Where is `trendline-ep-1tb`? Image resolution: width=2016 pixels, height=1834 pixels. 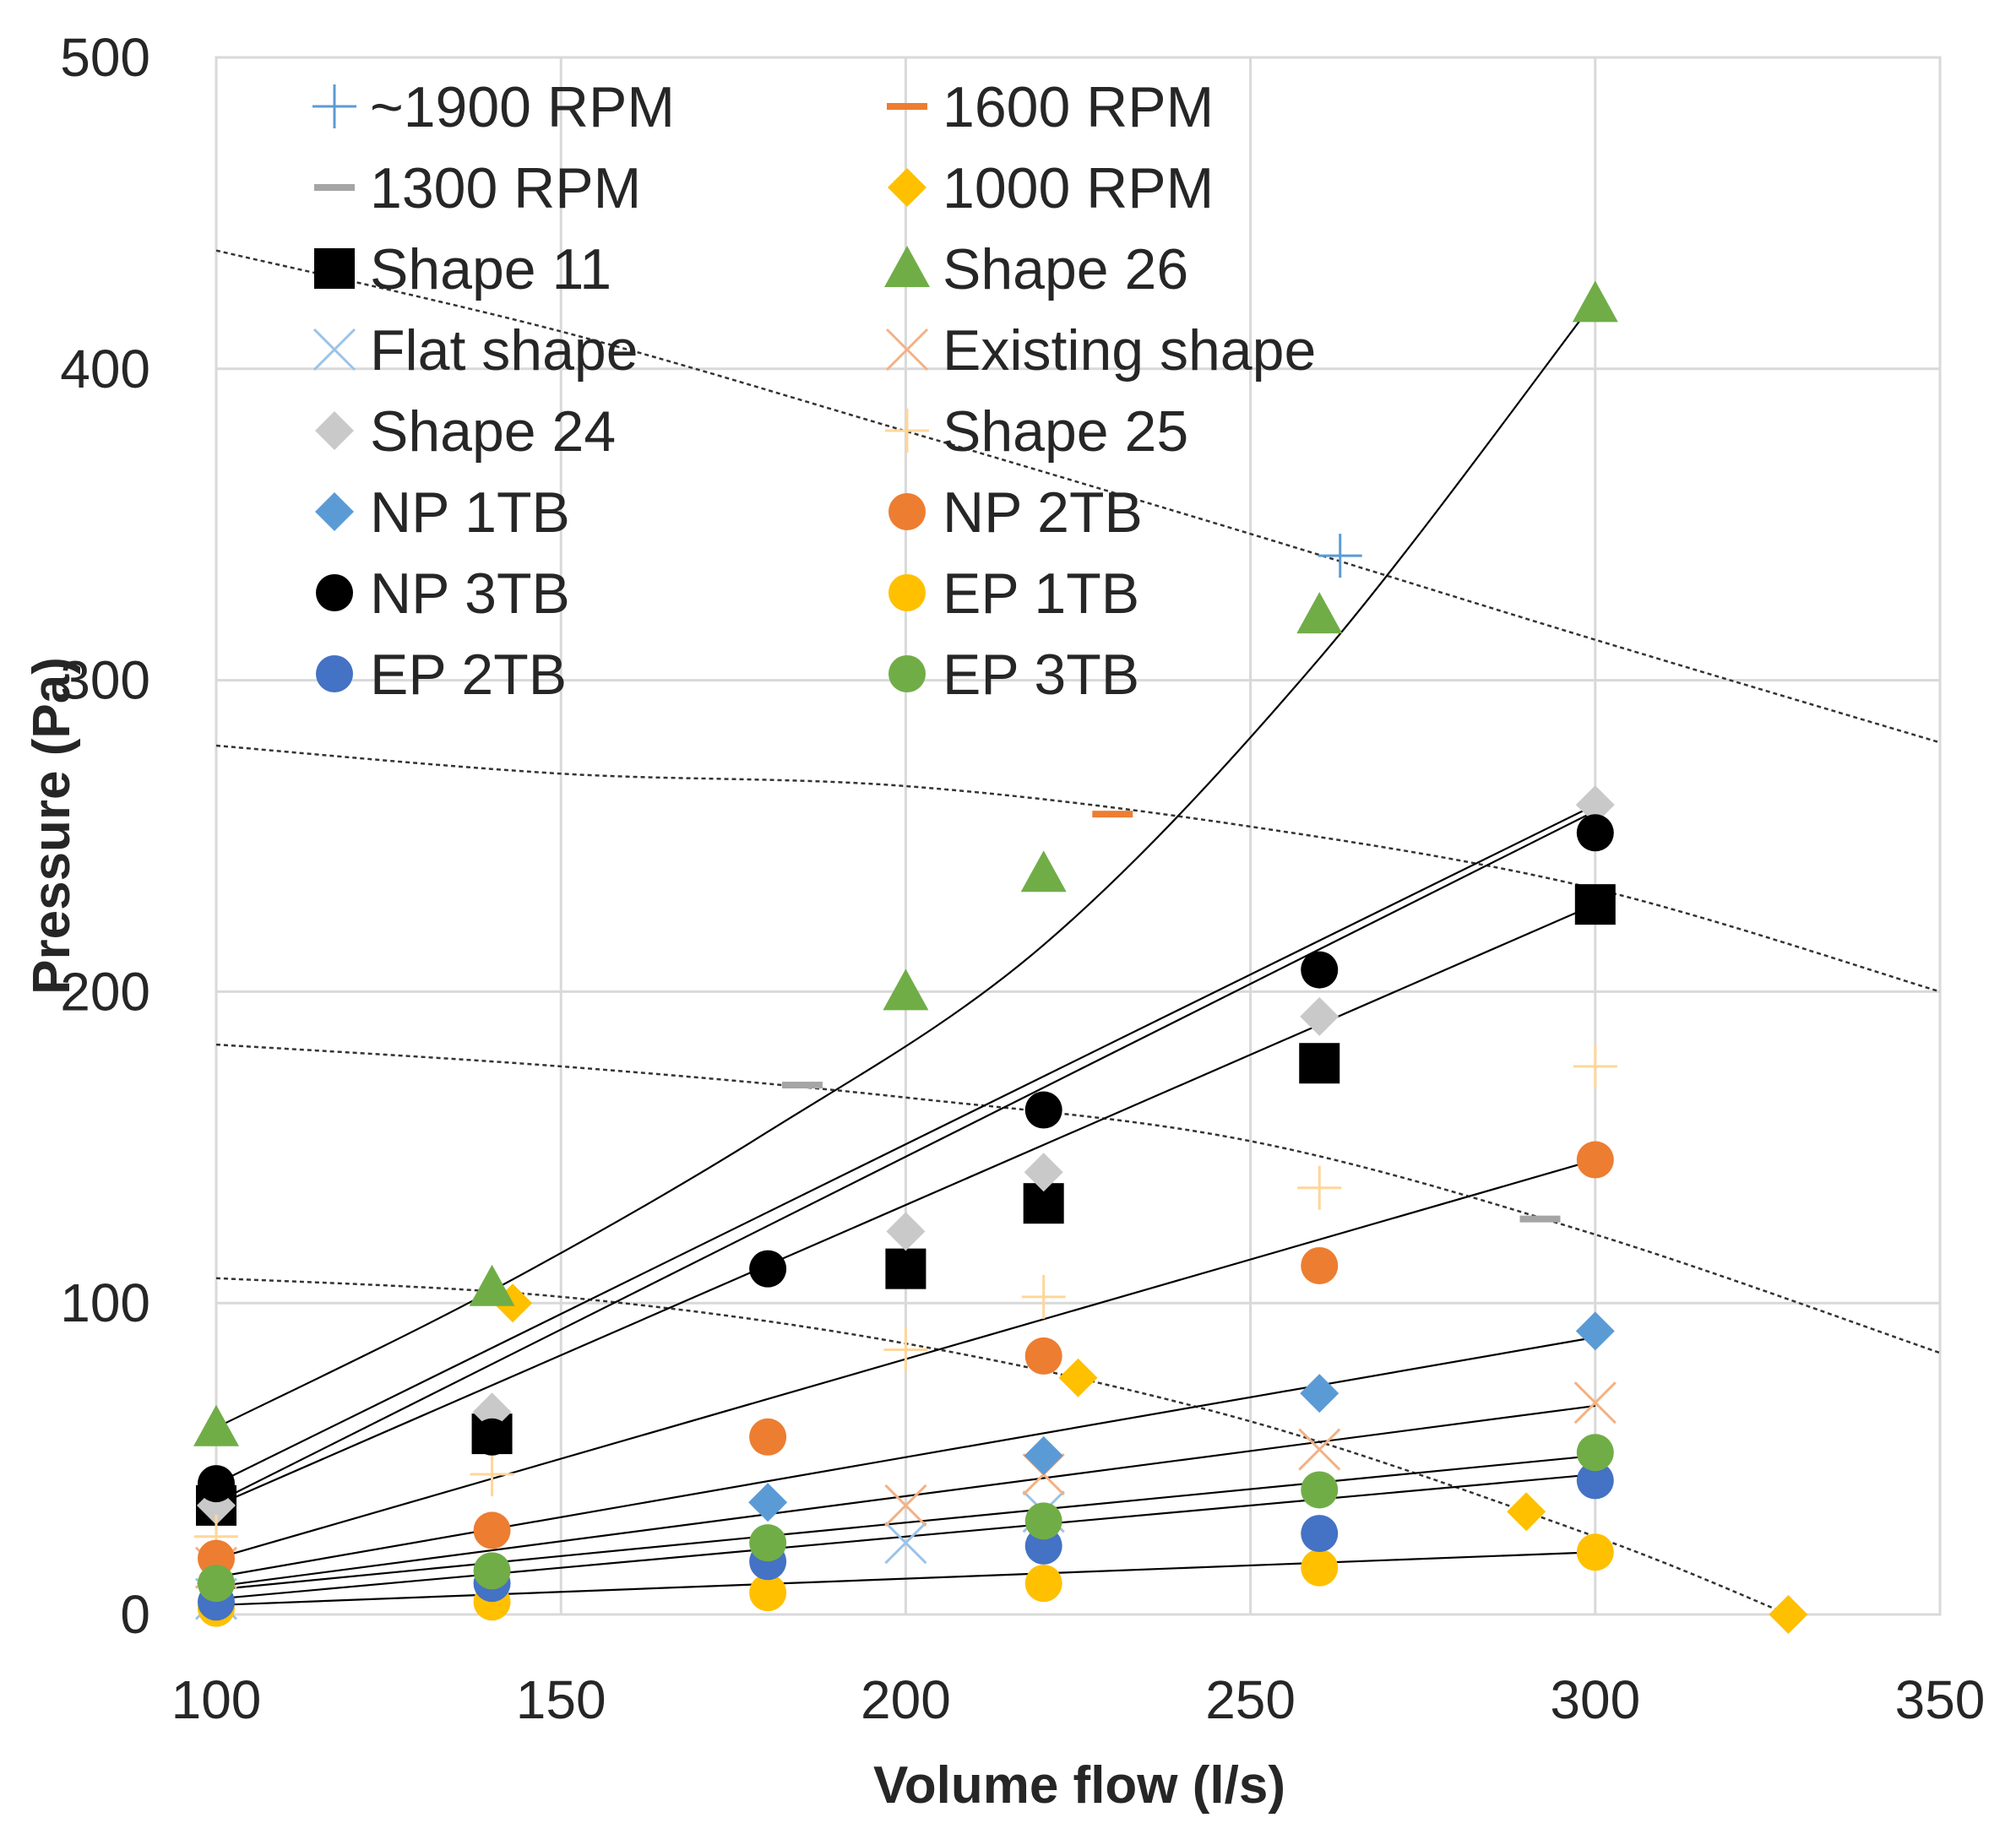
trendline-ep-1tb is located at coordinates (905, 1579).